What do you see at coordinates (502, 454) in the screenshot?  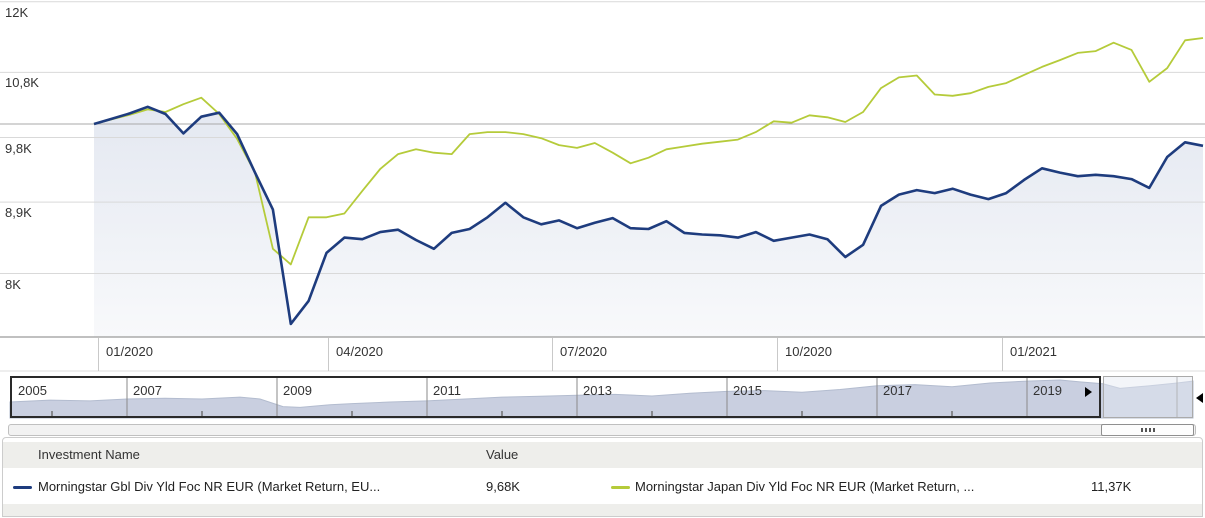 I see `column-header-value: Value` at bounding box center [502, 454].